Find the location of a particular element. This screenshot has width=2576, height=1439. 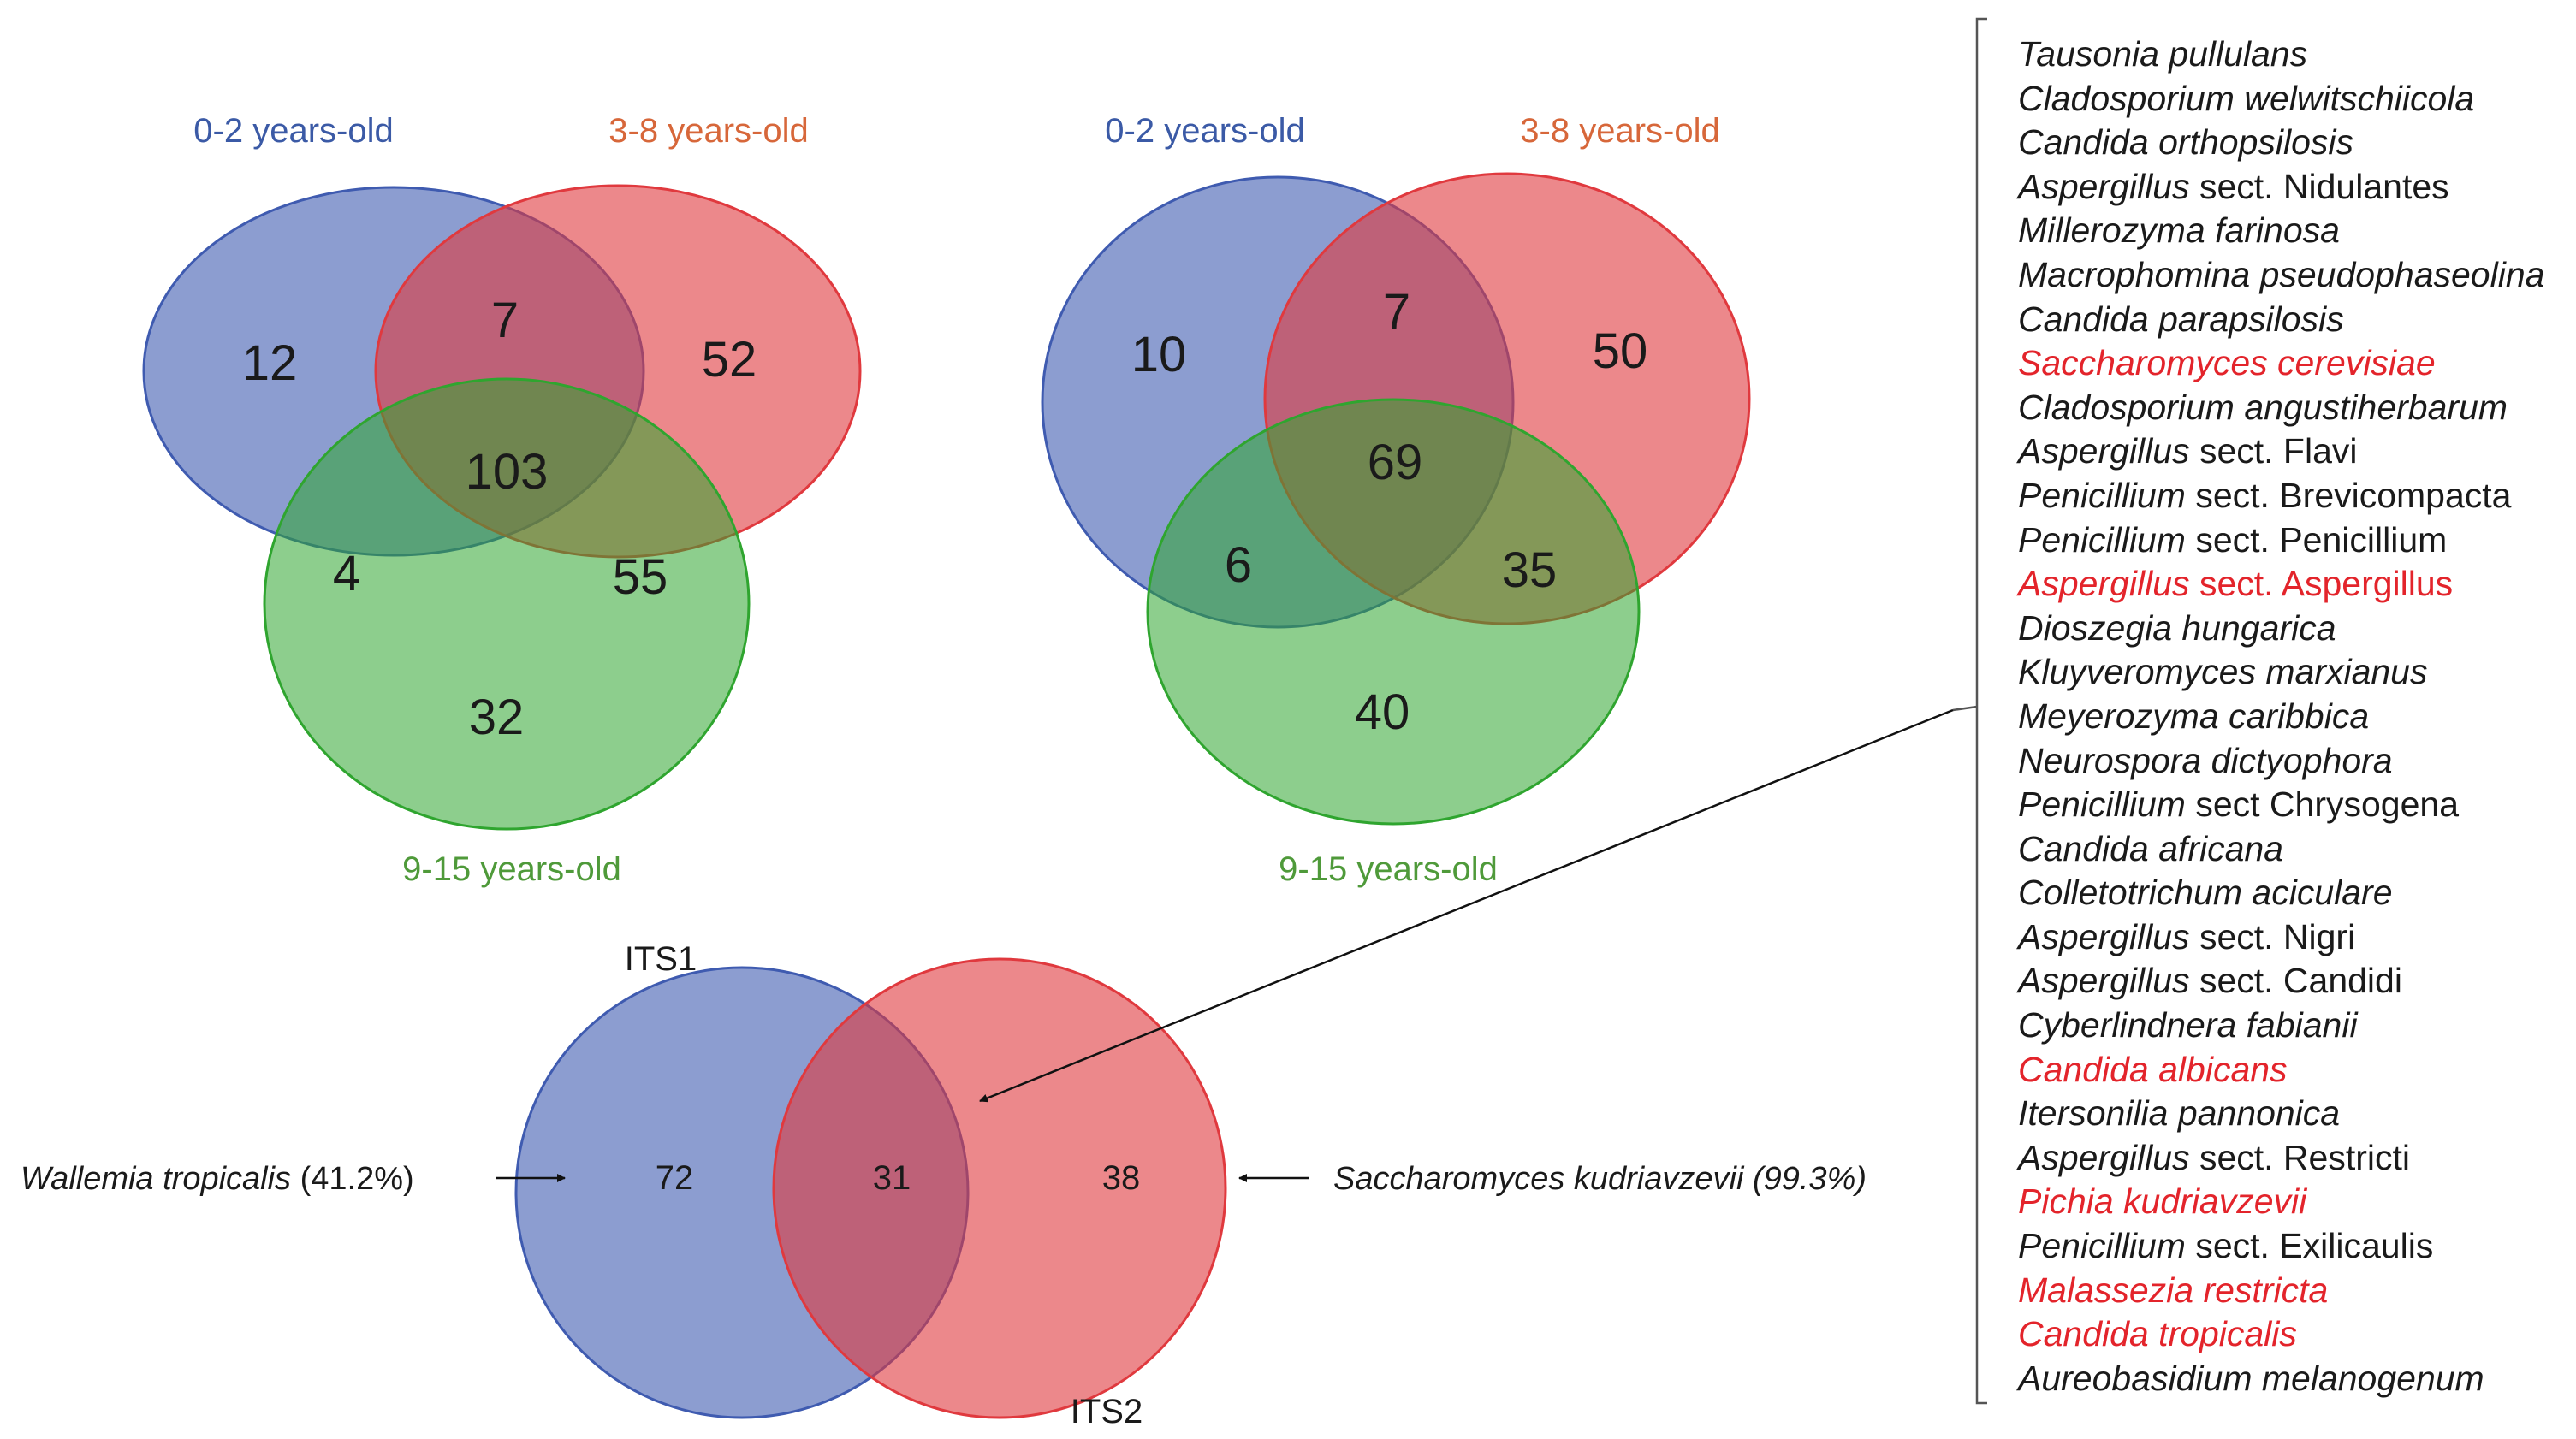

venn-left-label-a: 0-2 years-old is located at coordinates (293, 131).